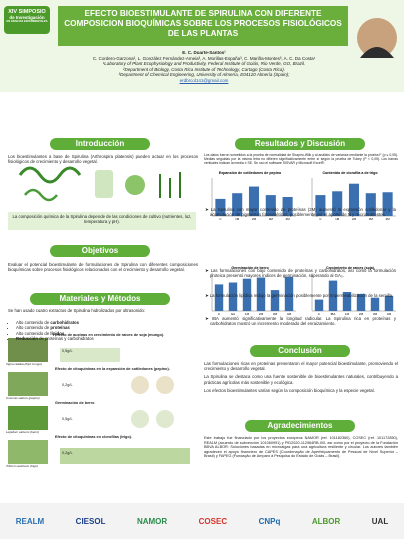  What do you see at coordinates (333, 314) in the screenshot?
I see `x-tick-label: IBA` at bounding box center [333, 314].